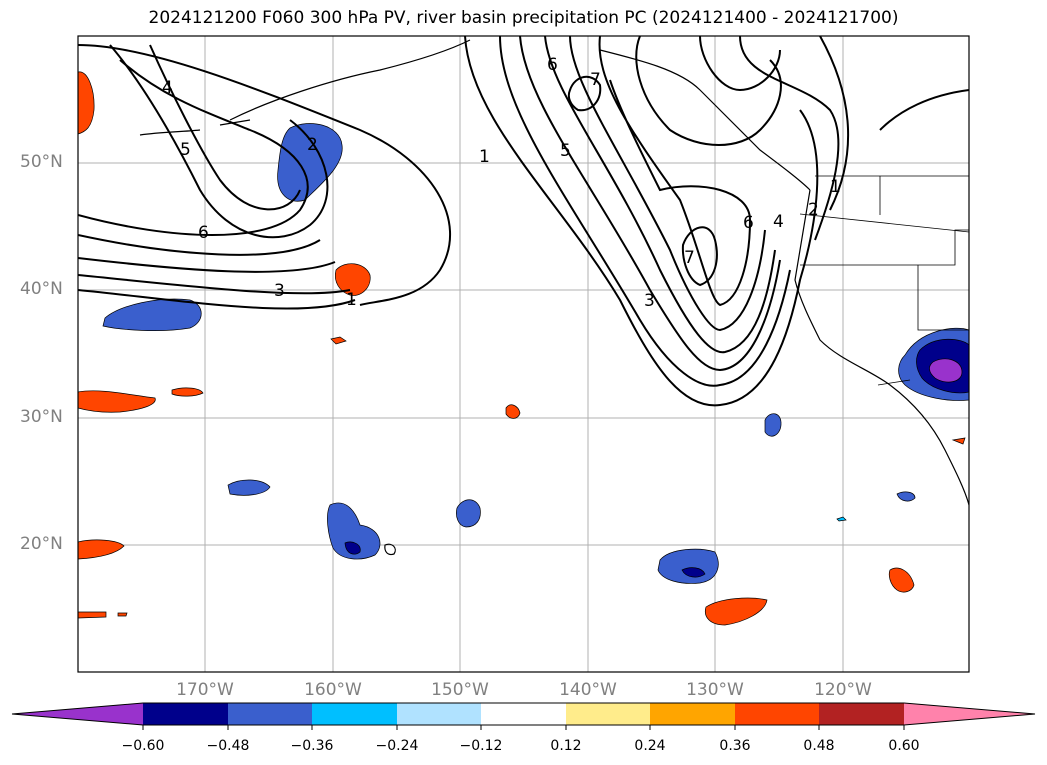  What do you see at coordinates (481, 746) in the screenshot?
I see `colorbar-tick-label: −0.12` at bounding box center [481, 746].